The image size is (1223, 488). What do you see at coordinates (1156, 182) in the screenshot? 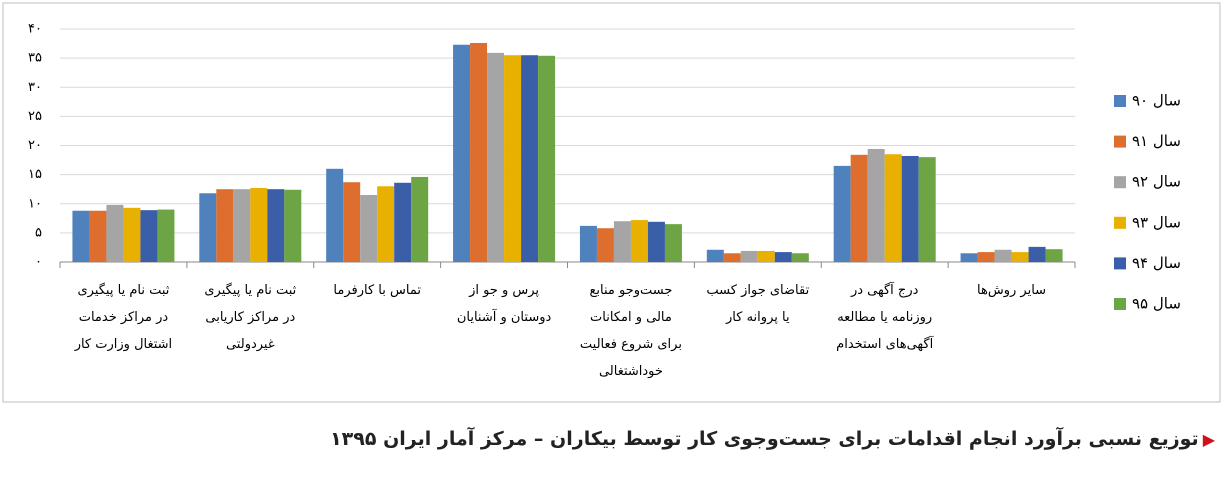
I see `legend-label: سال ۹۲` at bounding box center [1156, 182].